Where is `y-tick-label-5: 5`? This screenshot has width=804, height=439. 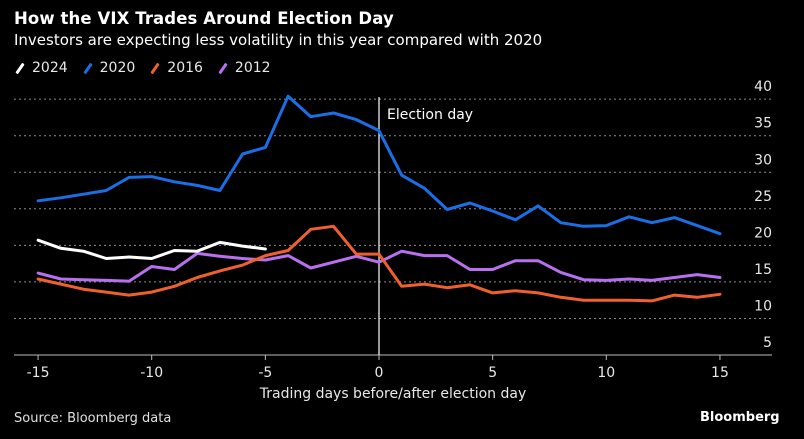 y-tick-label-5: 5 is located at coordinates (767, 343).